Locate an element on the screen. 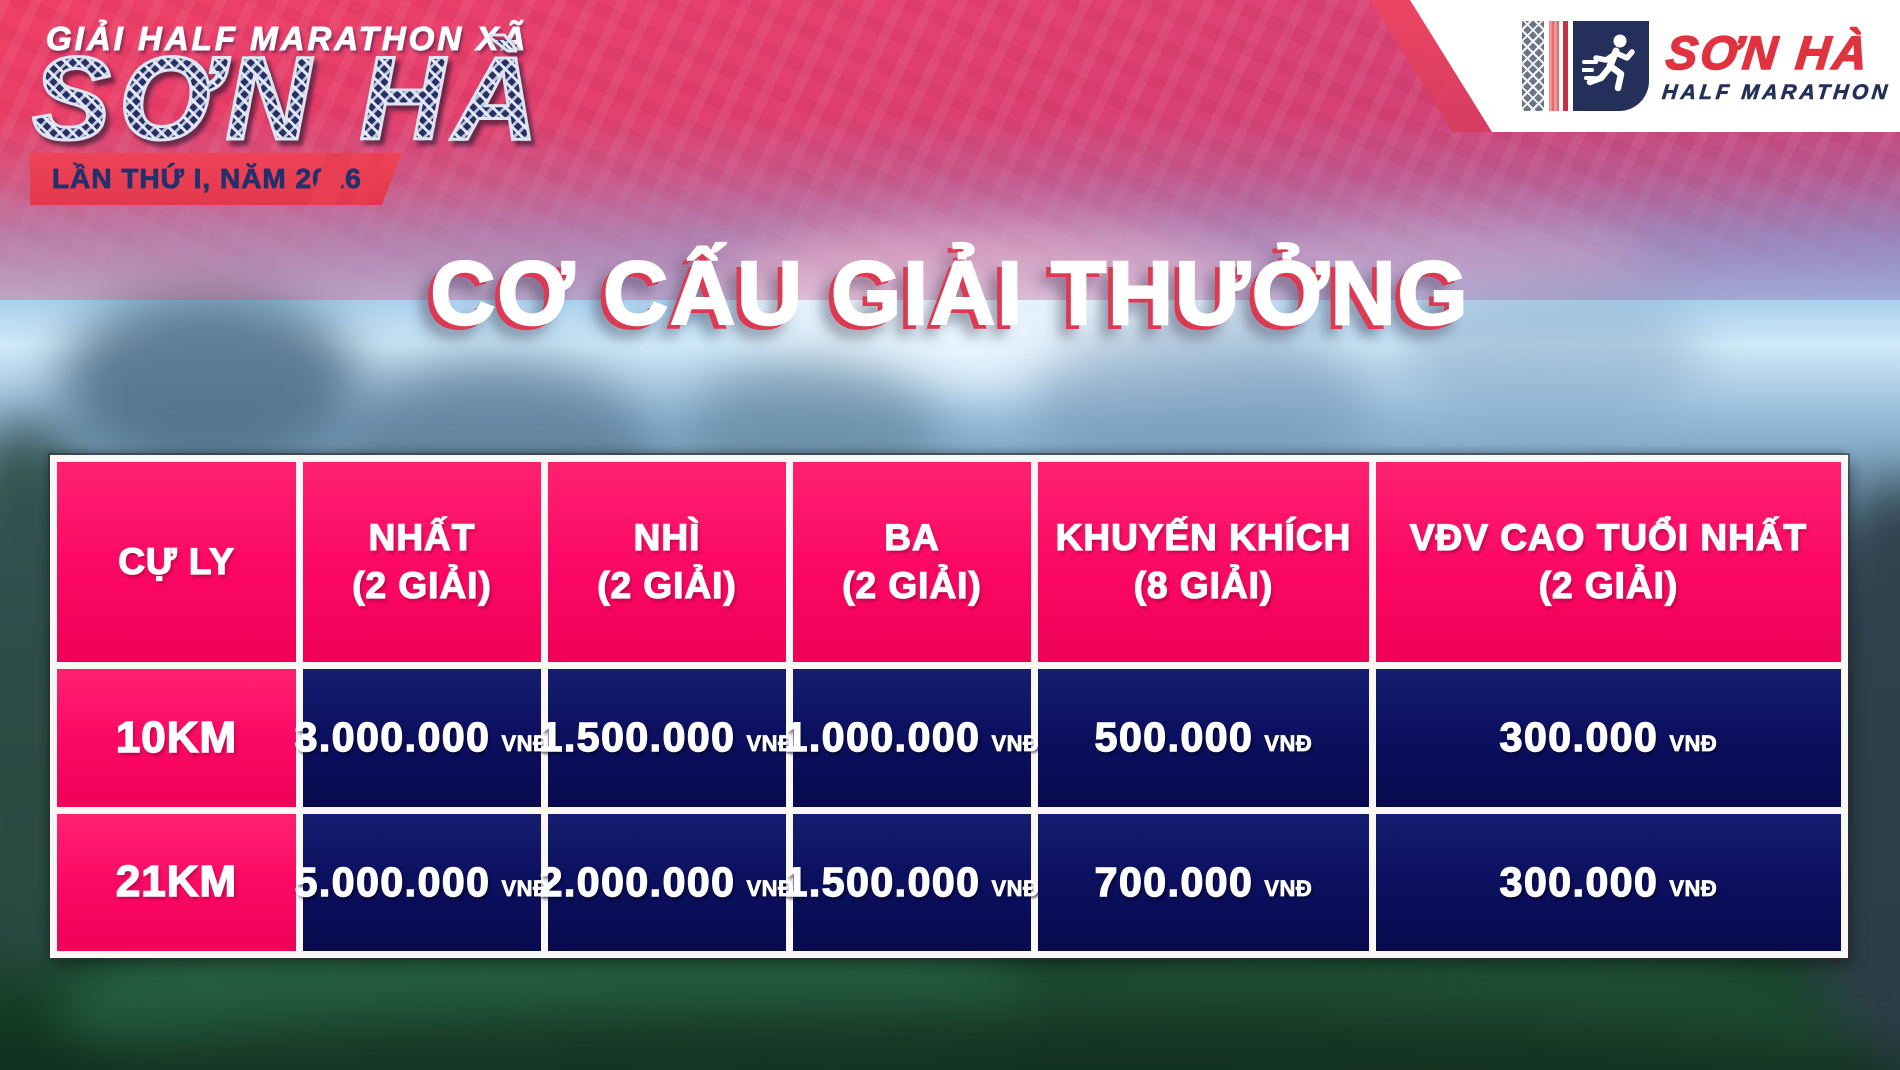 This screenshot has height=1070, width=1900. header-cell-0: CỰ LY is located at coordinates (176, 562).